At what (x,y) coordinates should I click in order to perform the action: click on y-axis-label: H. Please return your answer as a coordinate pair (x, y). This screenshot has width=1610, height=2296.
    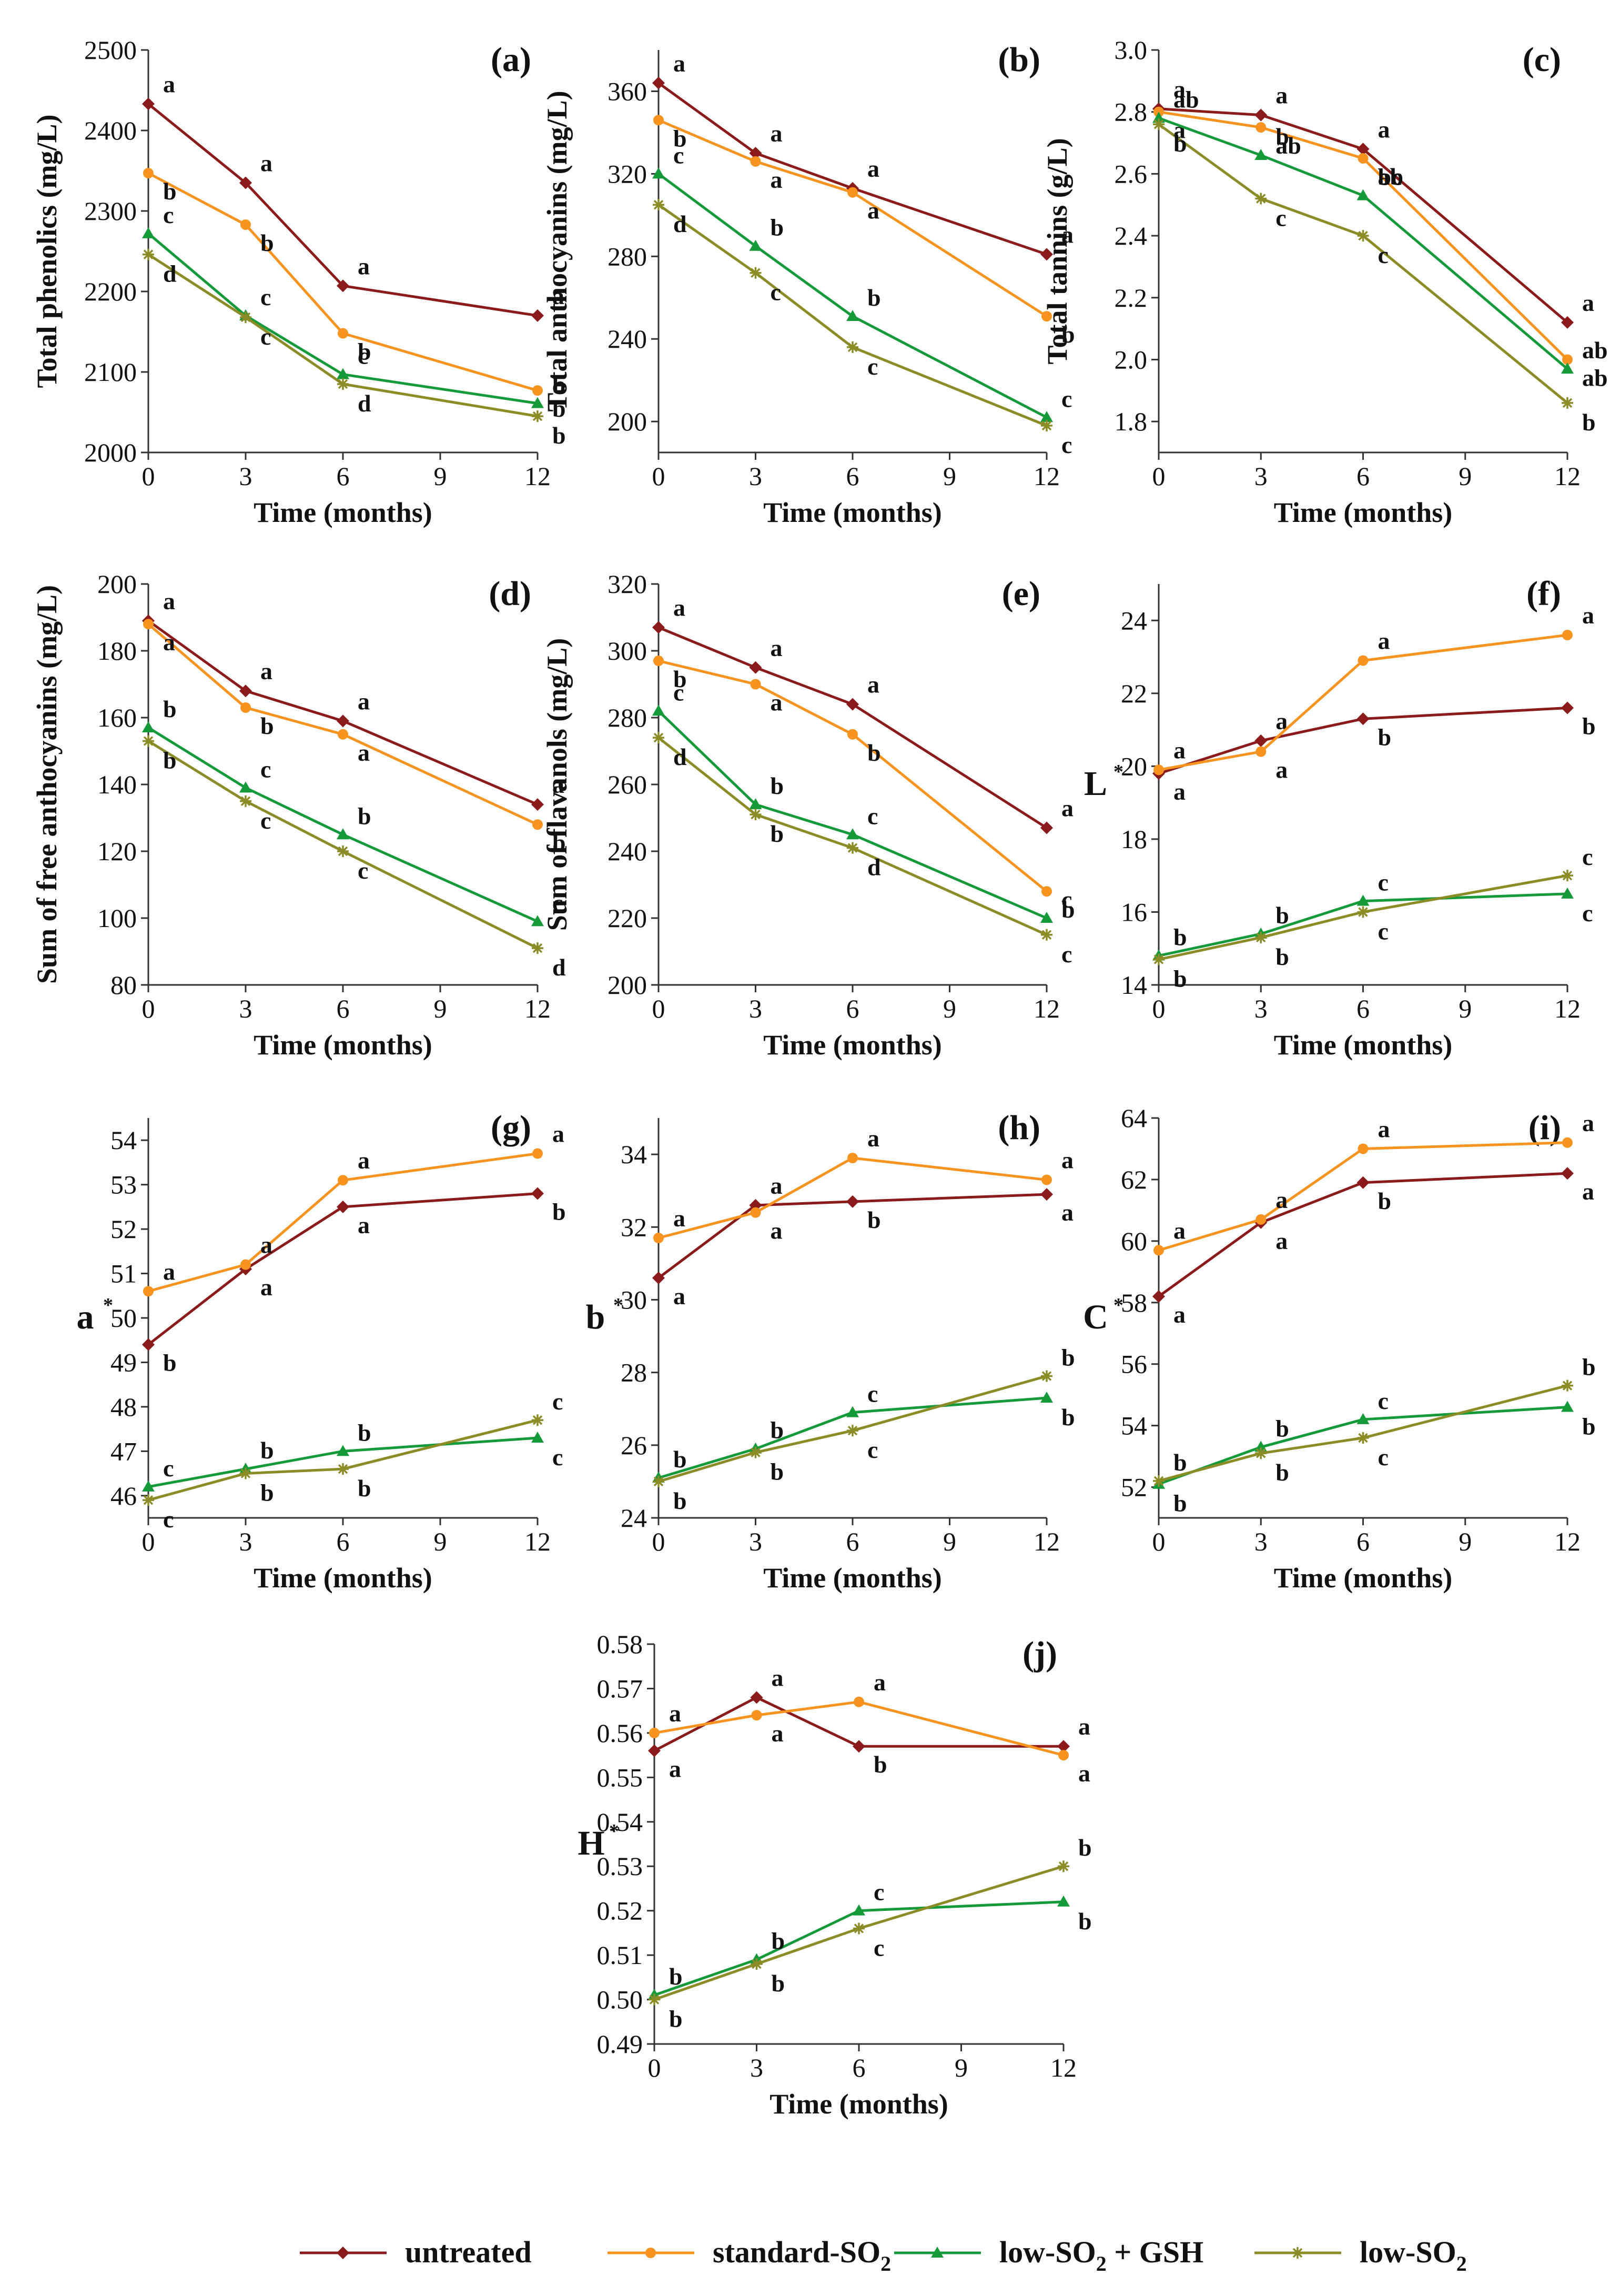
    Looking at the image, I should click on (591, 1843).